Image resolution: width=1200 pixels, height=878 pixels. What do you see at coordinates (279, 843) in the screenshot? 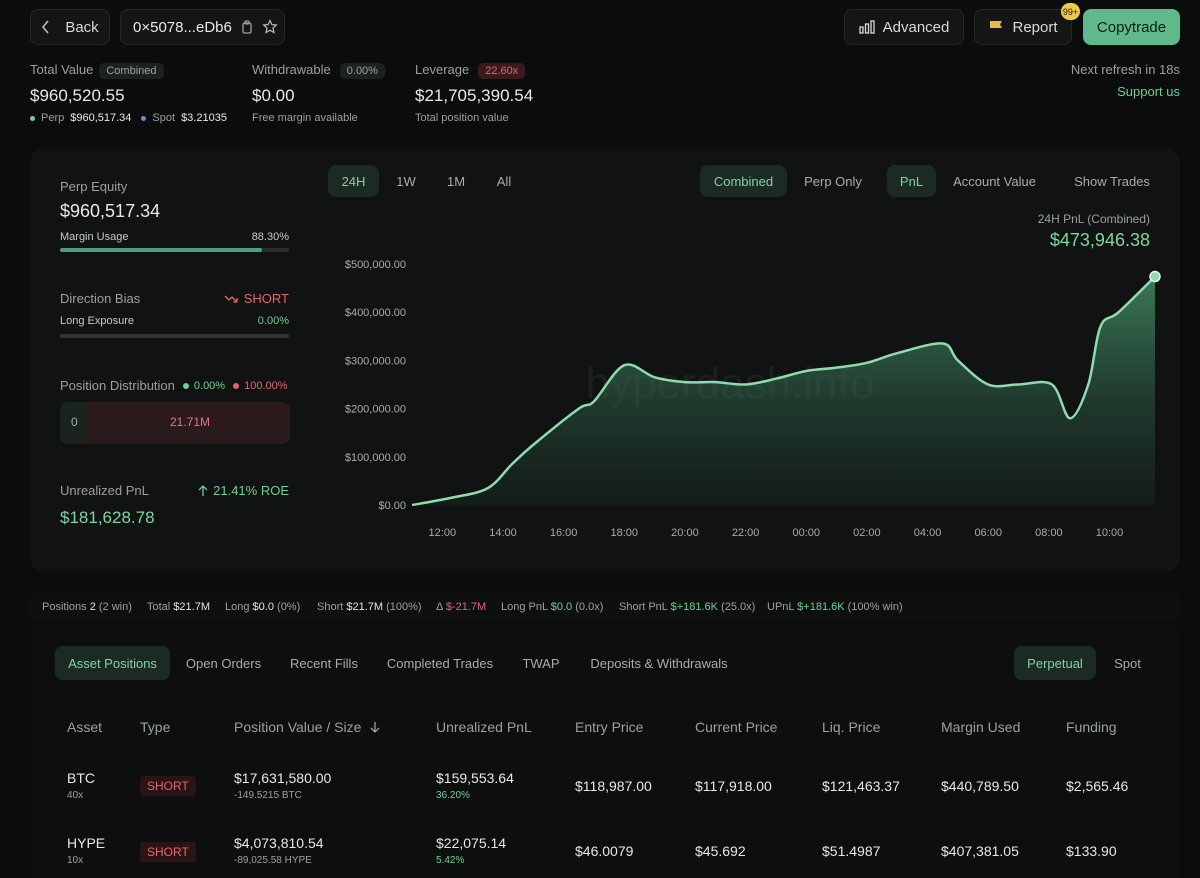
I see `position-value: $4,073,810.54` at bounding box center [279, 843].